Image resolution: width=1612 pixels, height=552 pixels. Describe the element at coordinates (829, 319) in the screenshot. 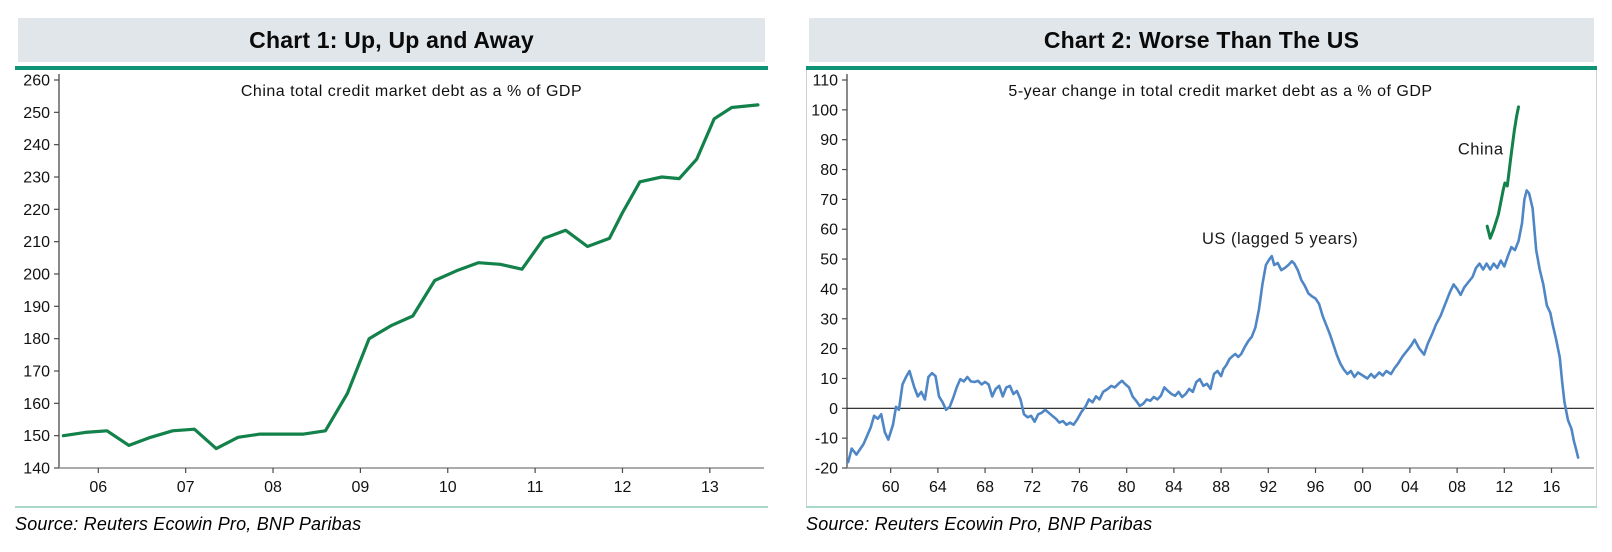

I see `y-tick-label: 30` at that location.